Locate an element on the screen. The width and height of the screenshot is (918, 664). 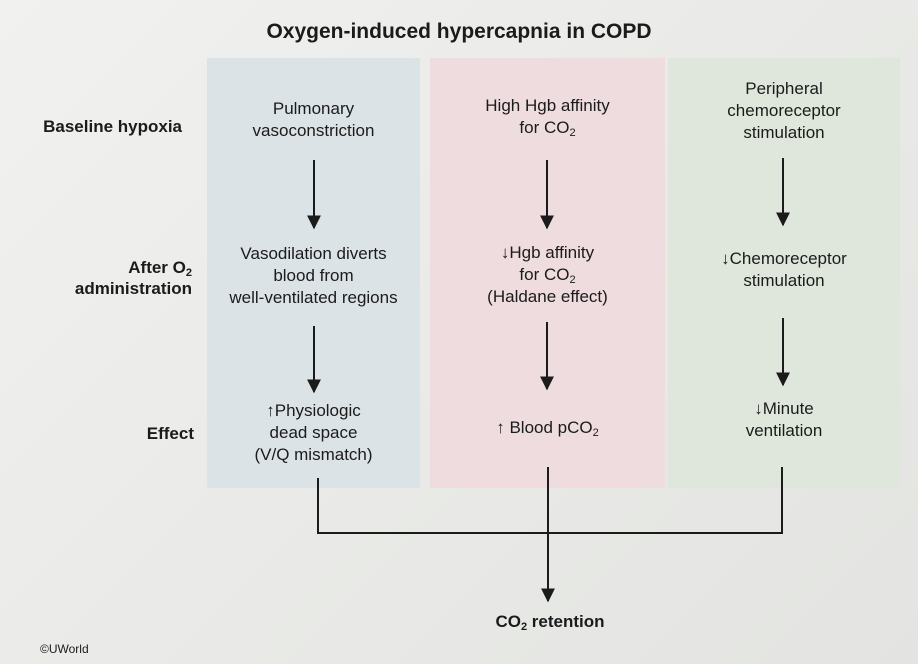
col1-effect-text: ↑Physiologic dead space (V/Q mismatch) is located at coordinates (313, 432).